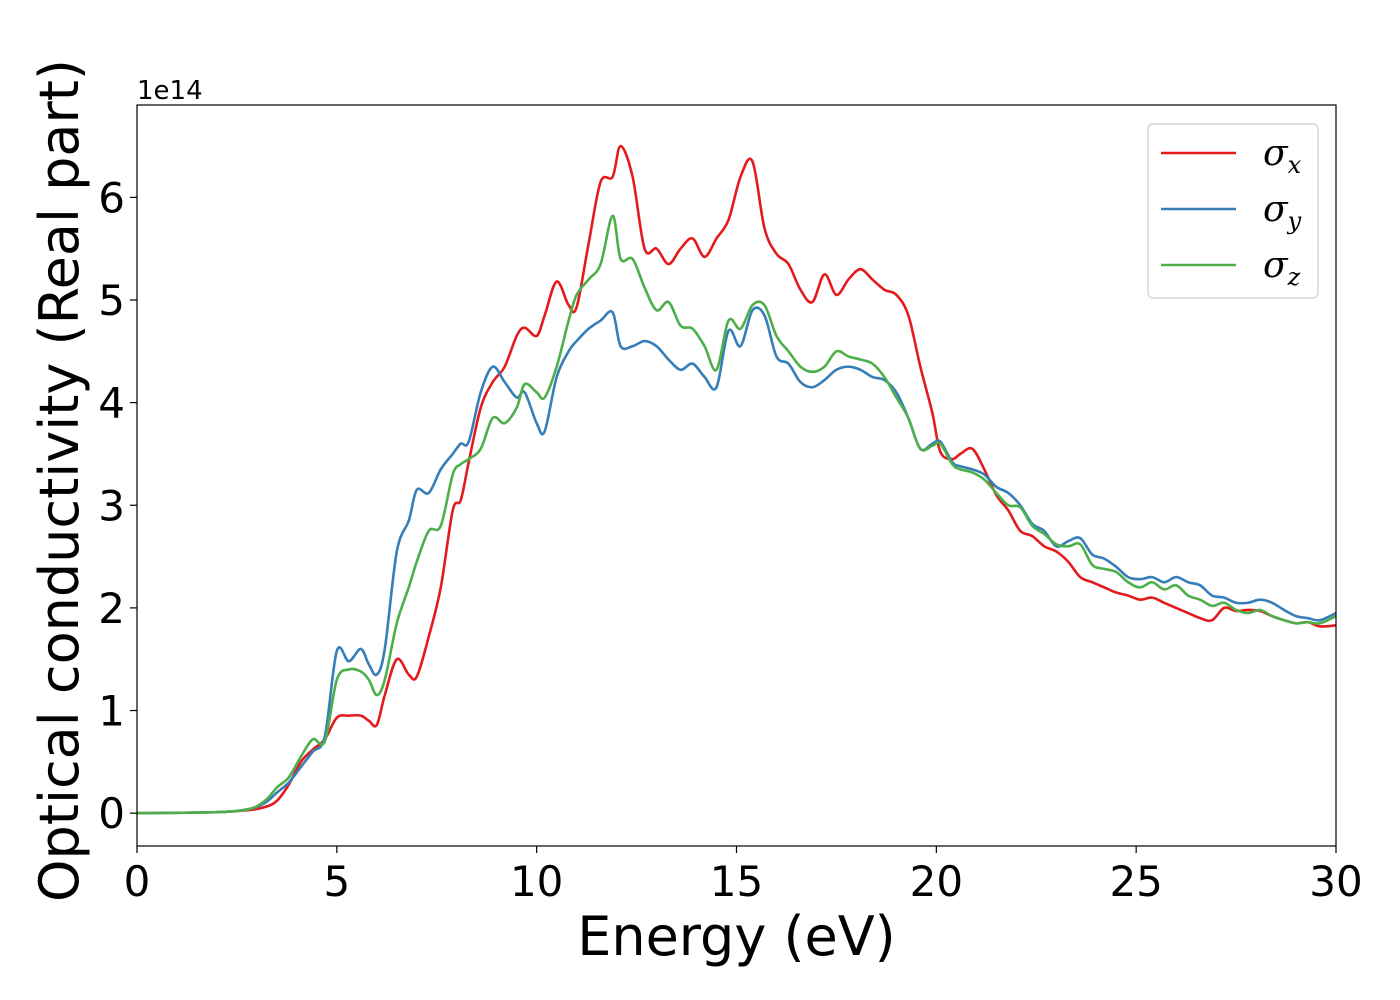 The image size is (1400, 1000). Describe the element at coordinates (1294, 221) in the screenshot. I see `legend-label-subscript: y` at that location.